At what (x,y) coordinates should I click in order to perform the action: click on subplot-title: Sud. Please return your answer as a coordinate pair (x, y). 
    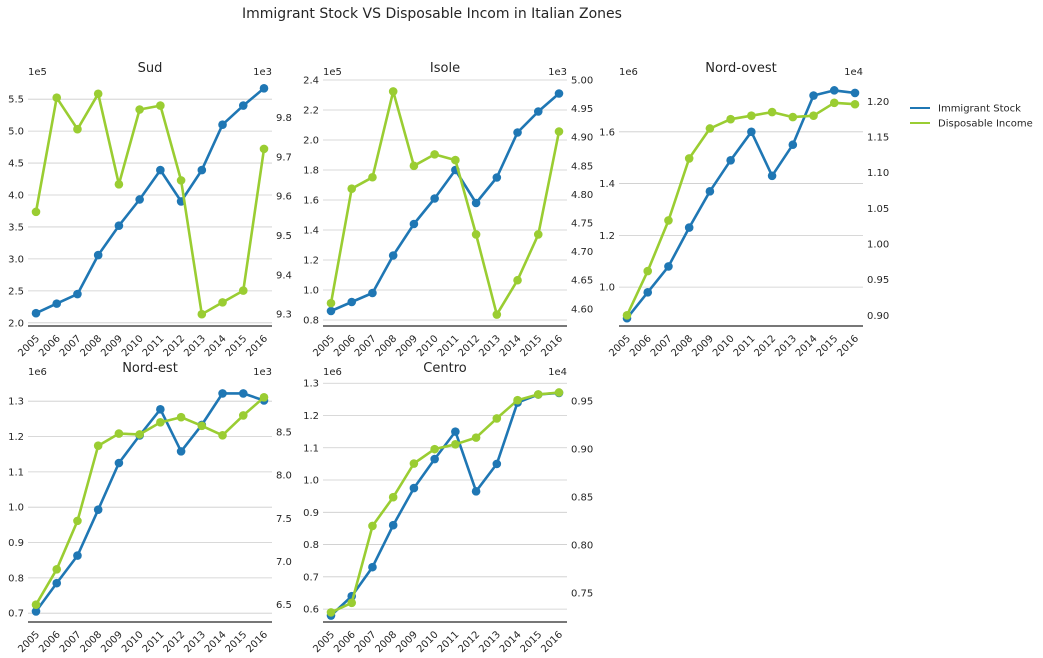
    Looking at the image, I should click on (150, 68).